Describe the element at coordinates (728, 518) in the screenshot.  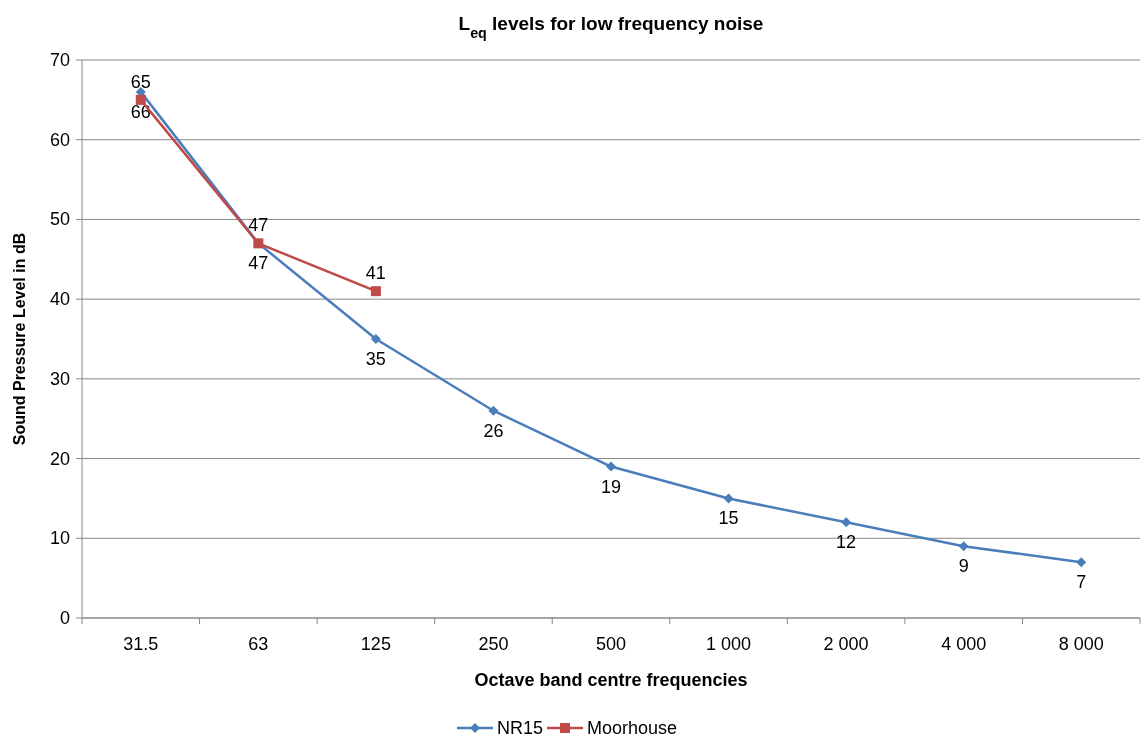
I see `data-label: 15` at that location.